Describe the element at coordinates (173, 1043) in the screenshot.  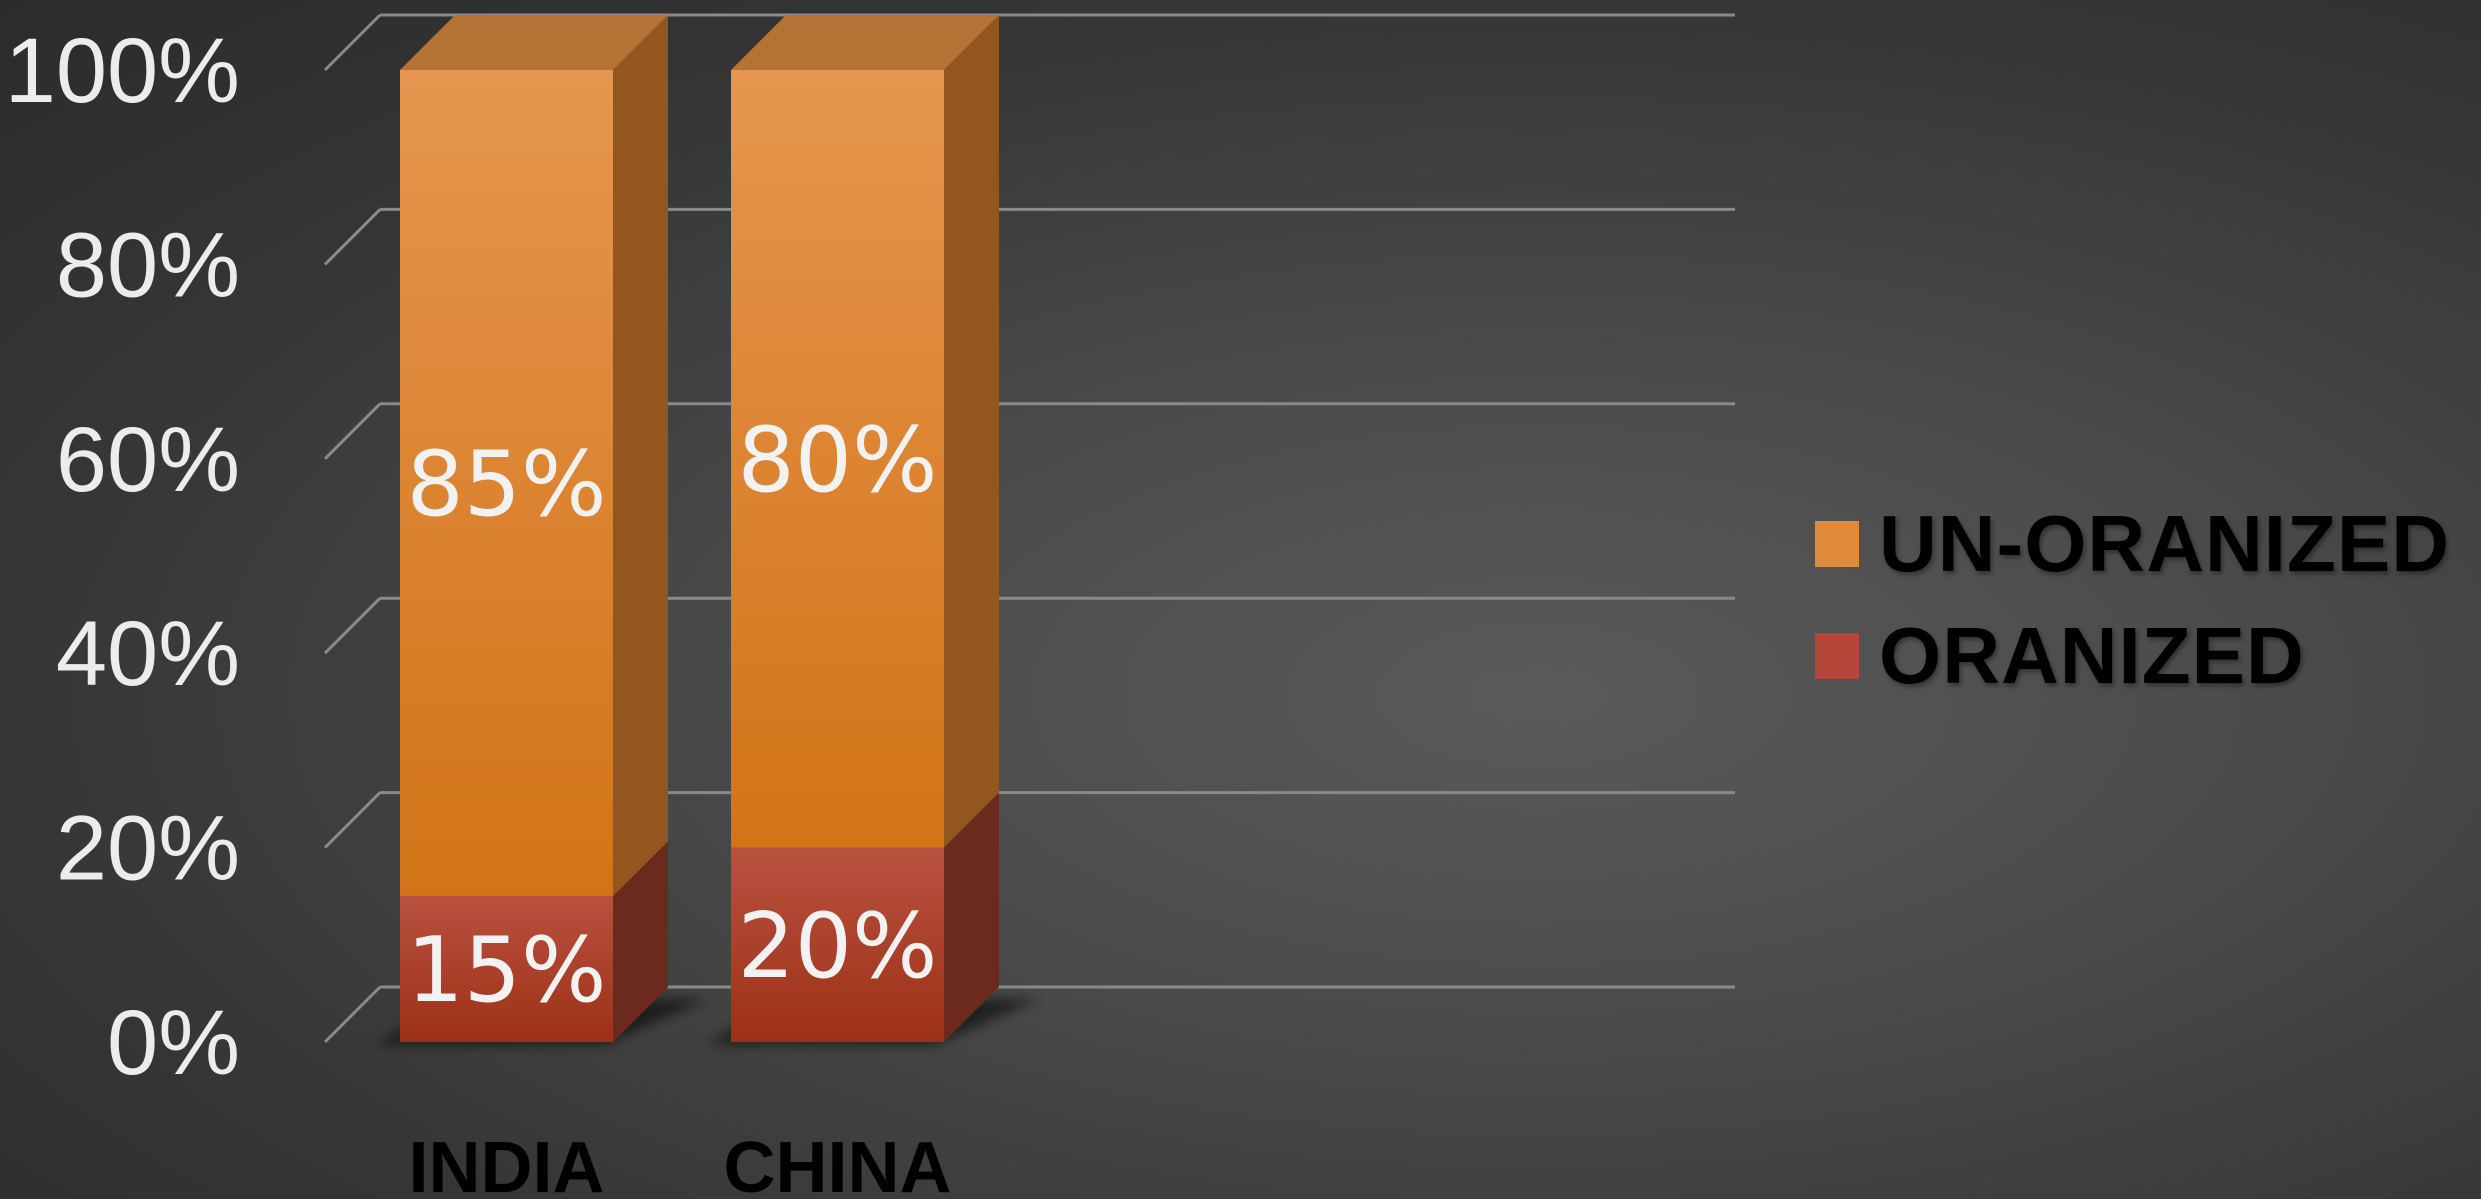
I see `y-tick-label: 0%` at that location.